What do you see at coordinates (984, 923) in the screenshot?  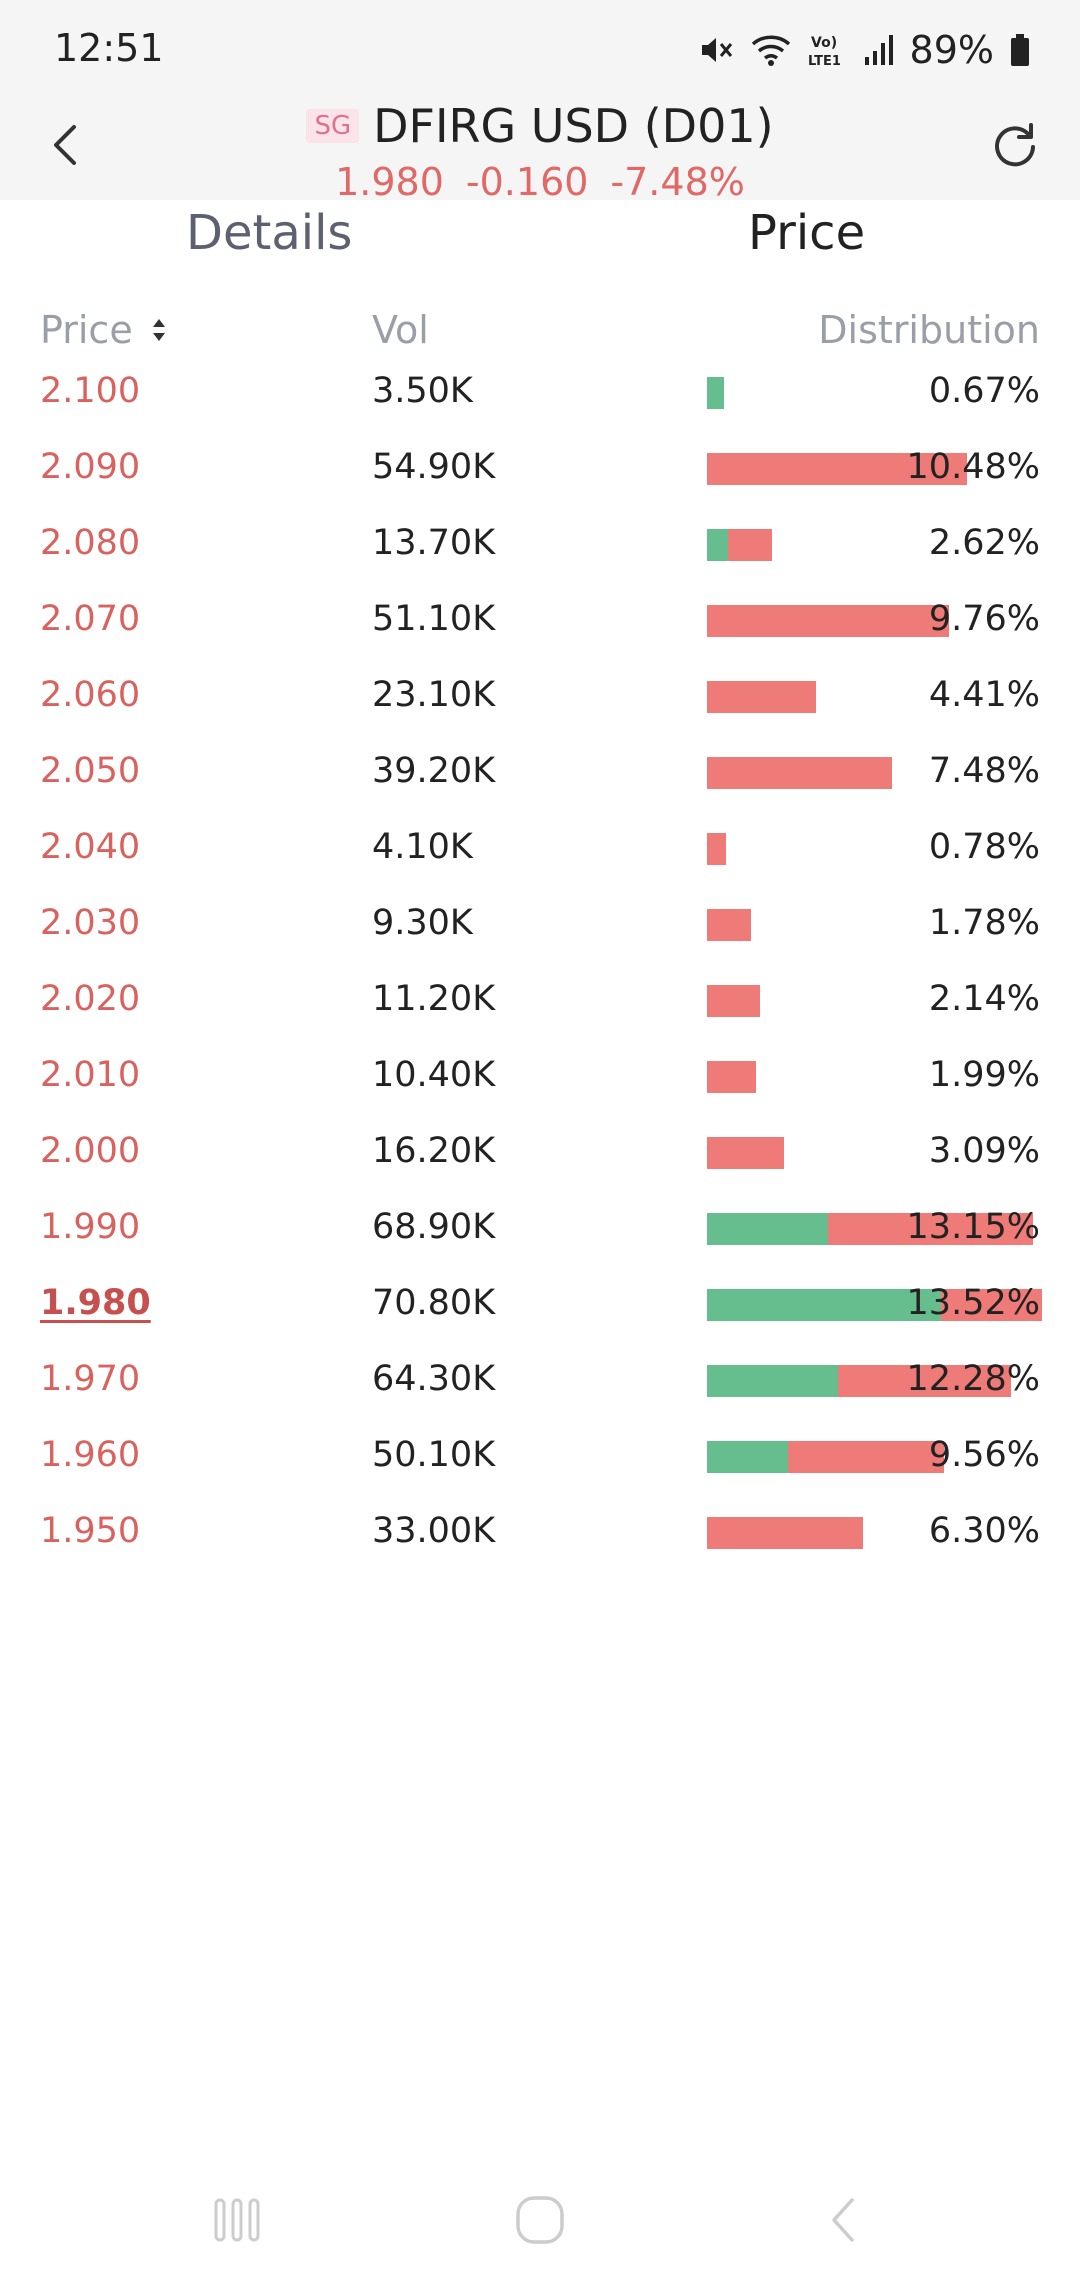 I see `distribution-percent: 1.78%` at bounding box center [984, 923].